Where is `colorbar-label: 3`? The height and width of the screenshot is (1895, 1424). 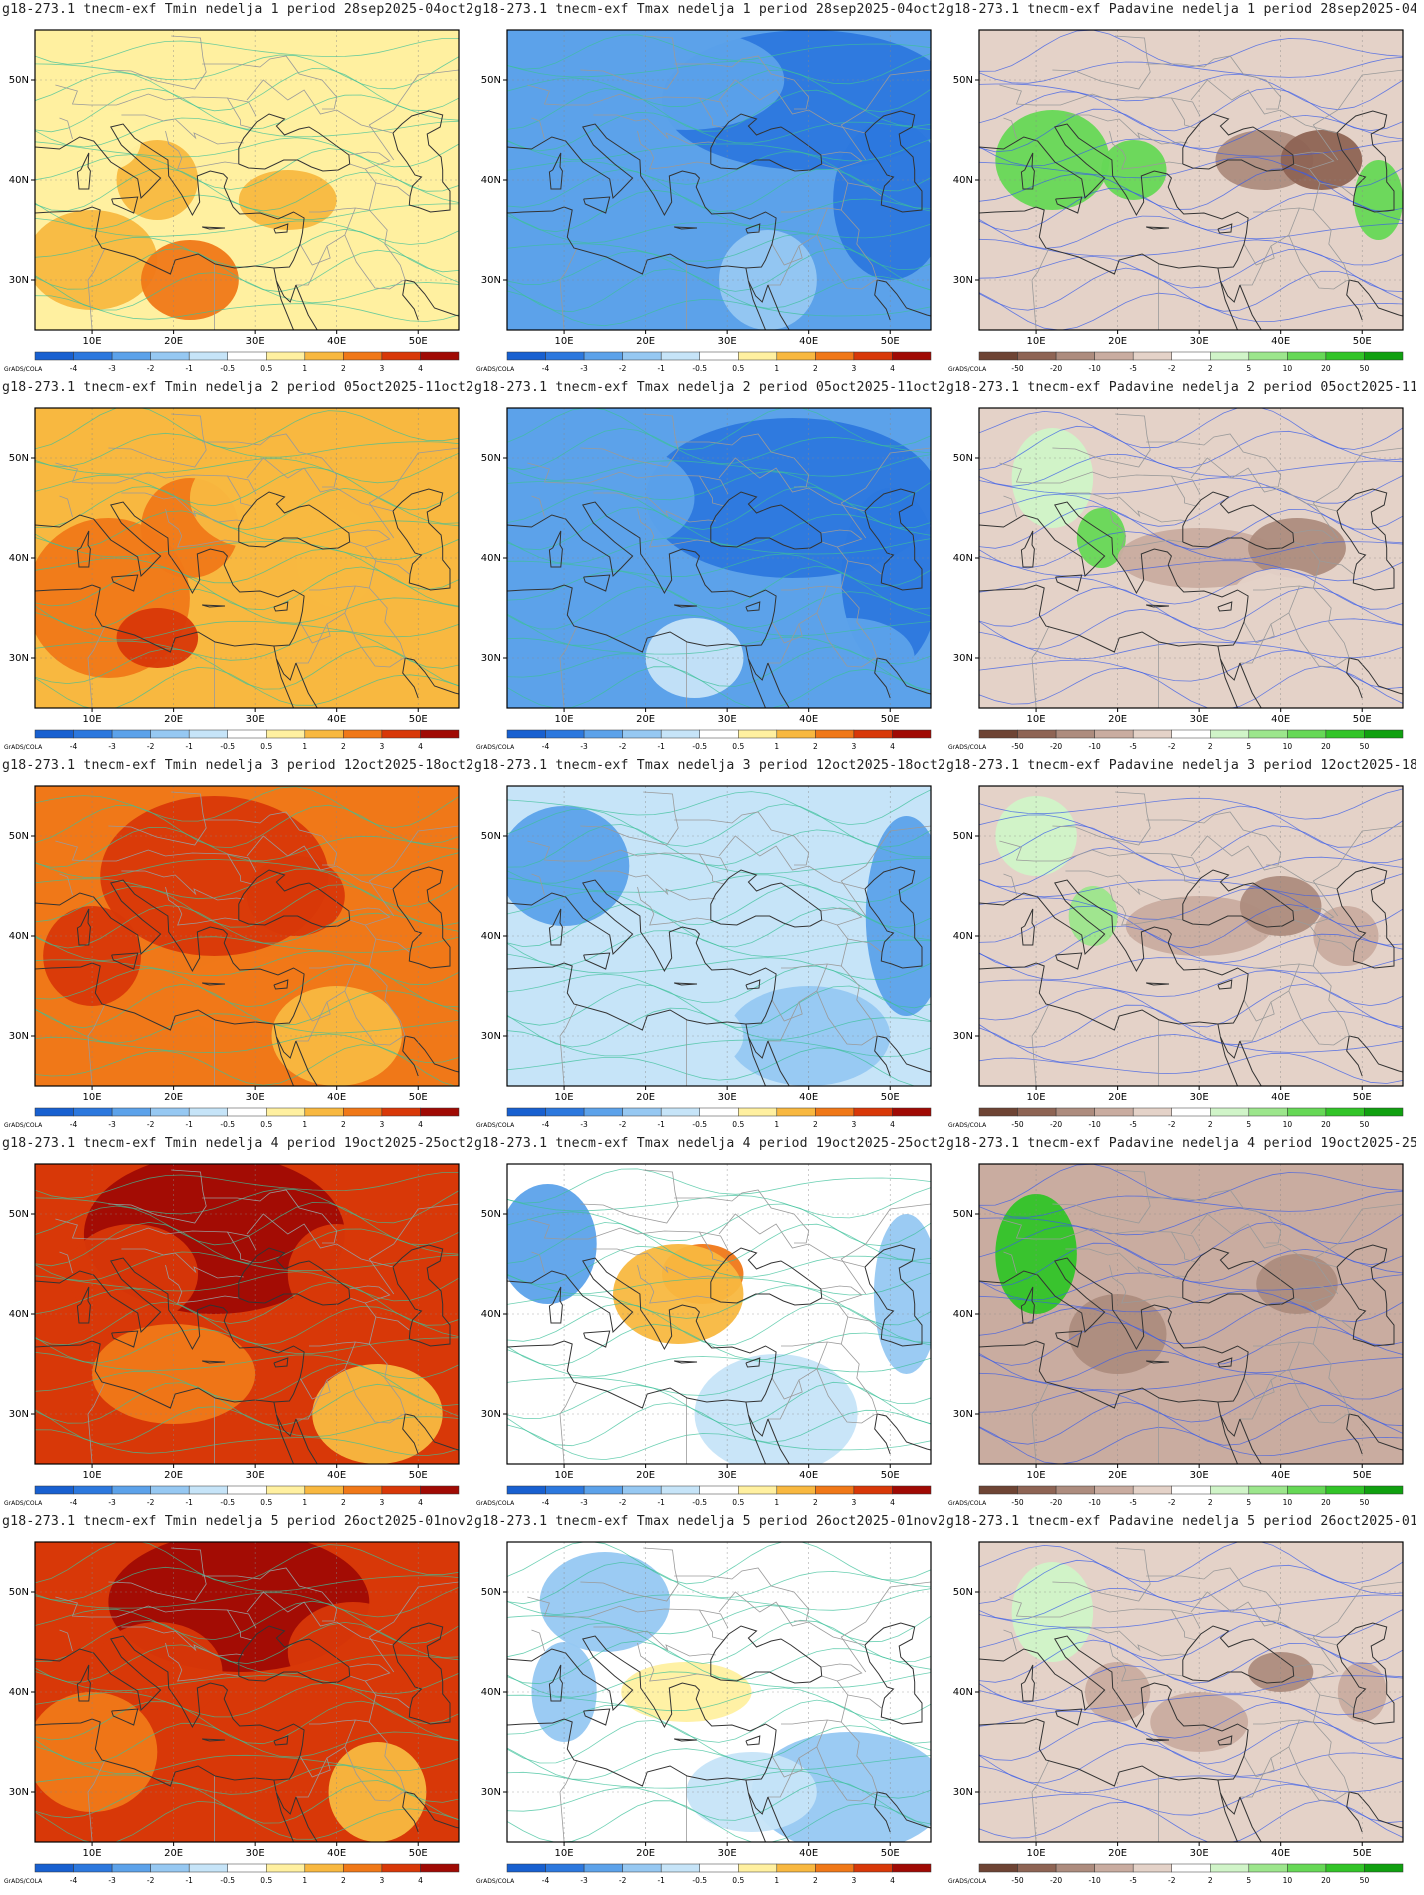
colorbar-label: 3 is located at coordinates (854, 368).